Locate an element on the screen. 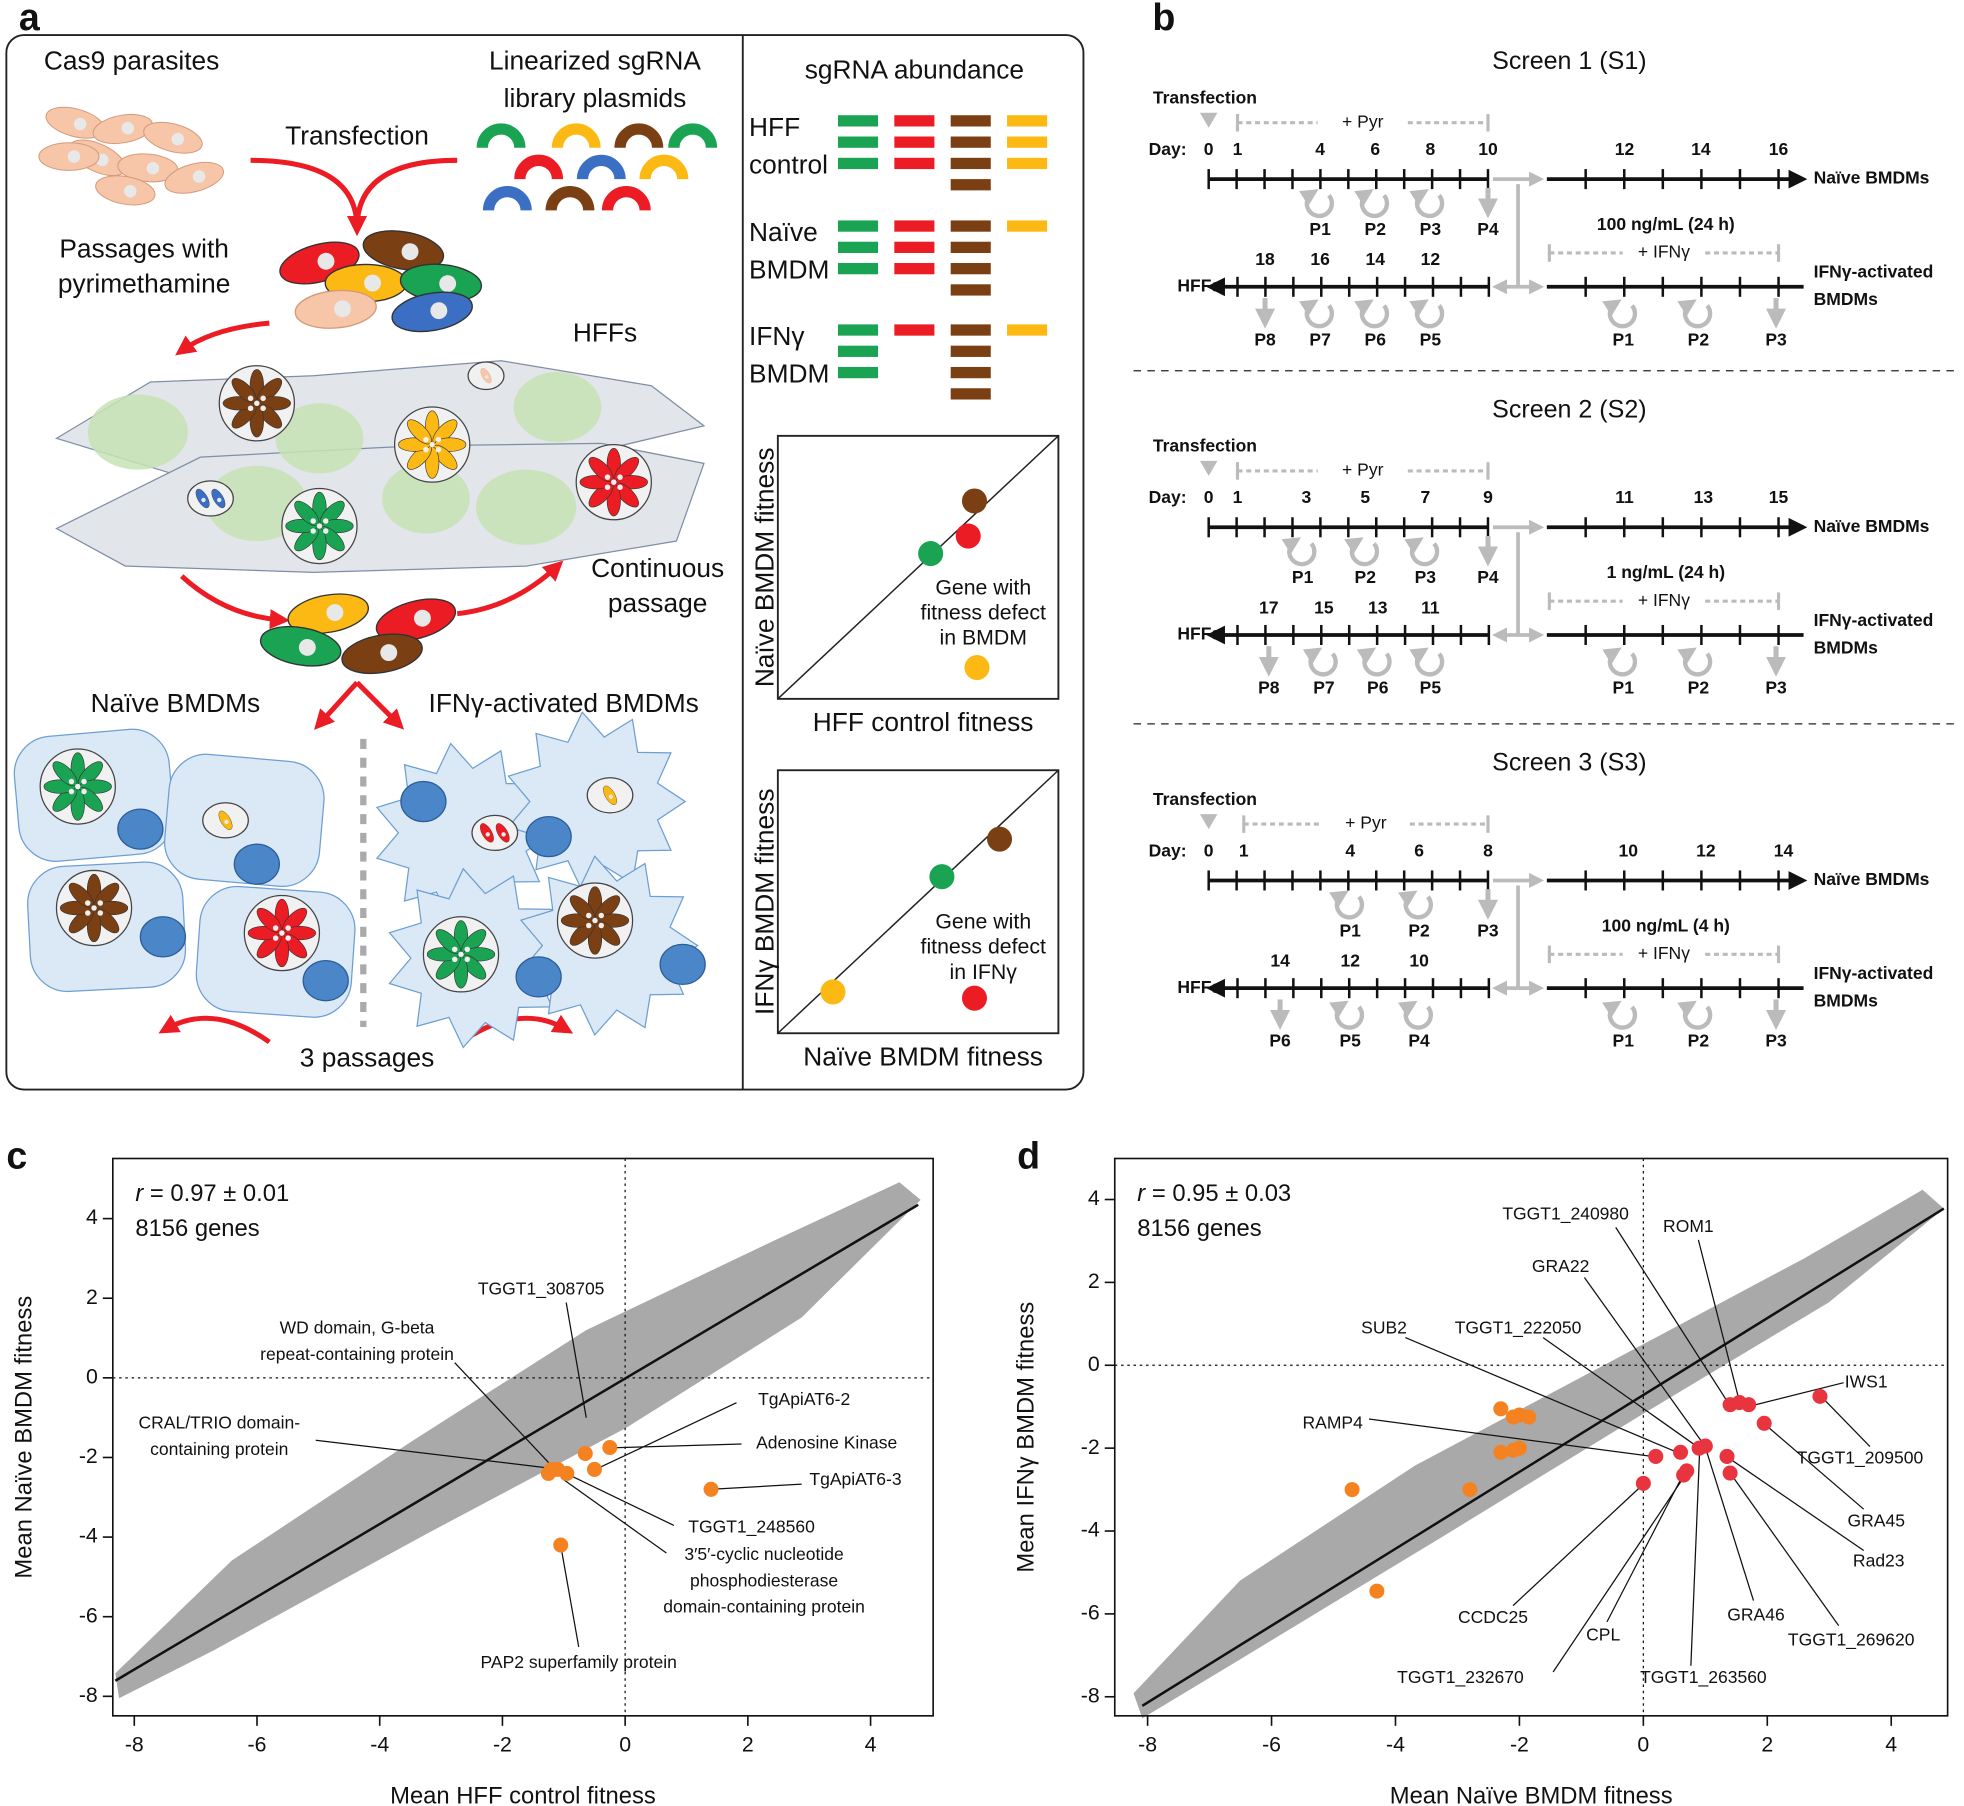 This screenshot has height=1806, width=1964. label: -8 is located at coordinates (1147, 1745).